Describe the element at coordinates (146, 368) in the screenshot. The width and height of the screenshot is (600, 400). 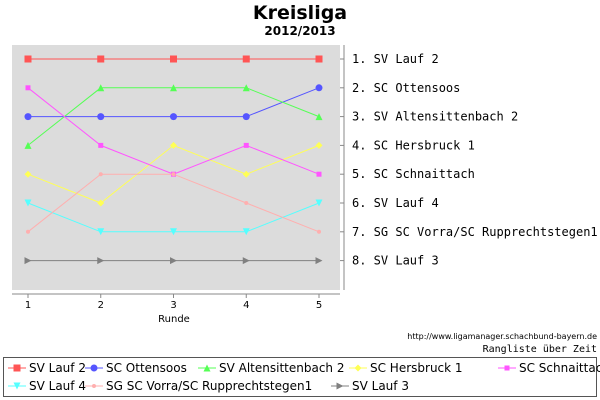
I see `legend-label: SC Ottensoos` at that location.